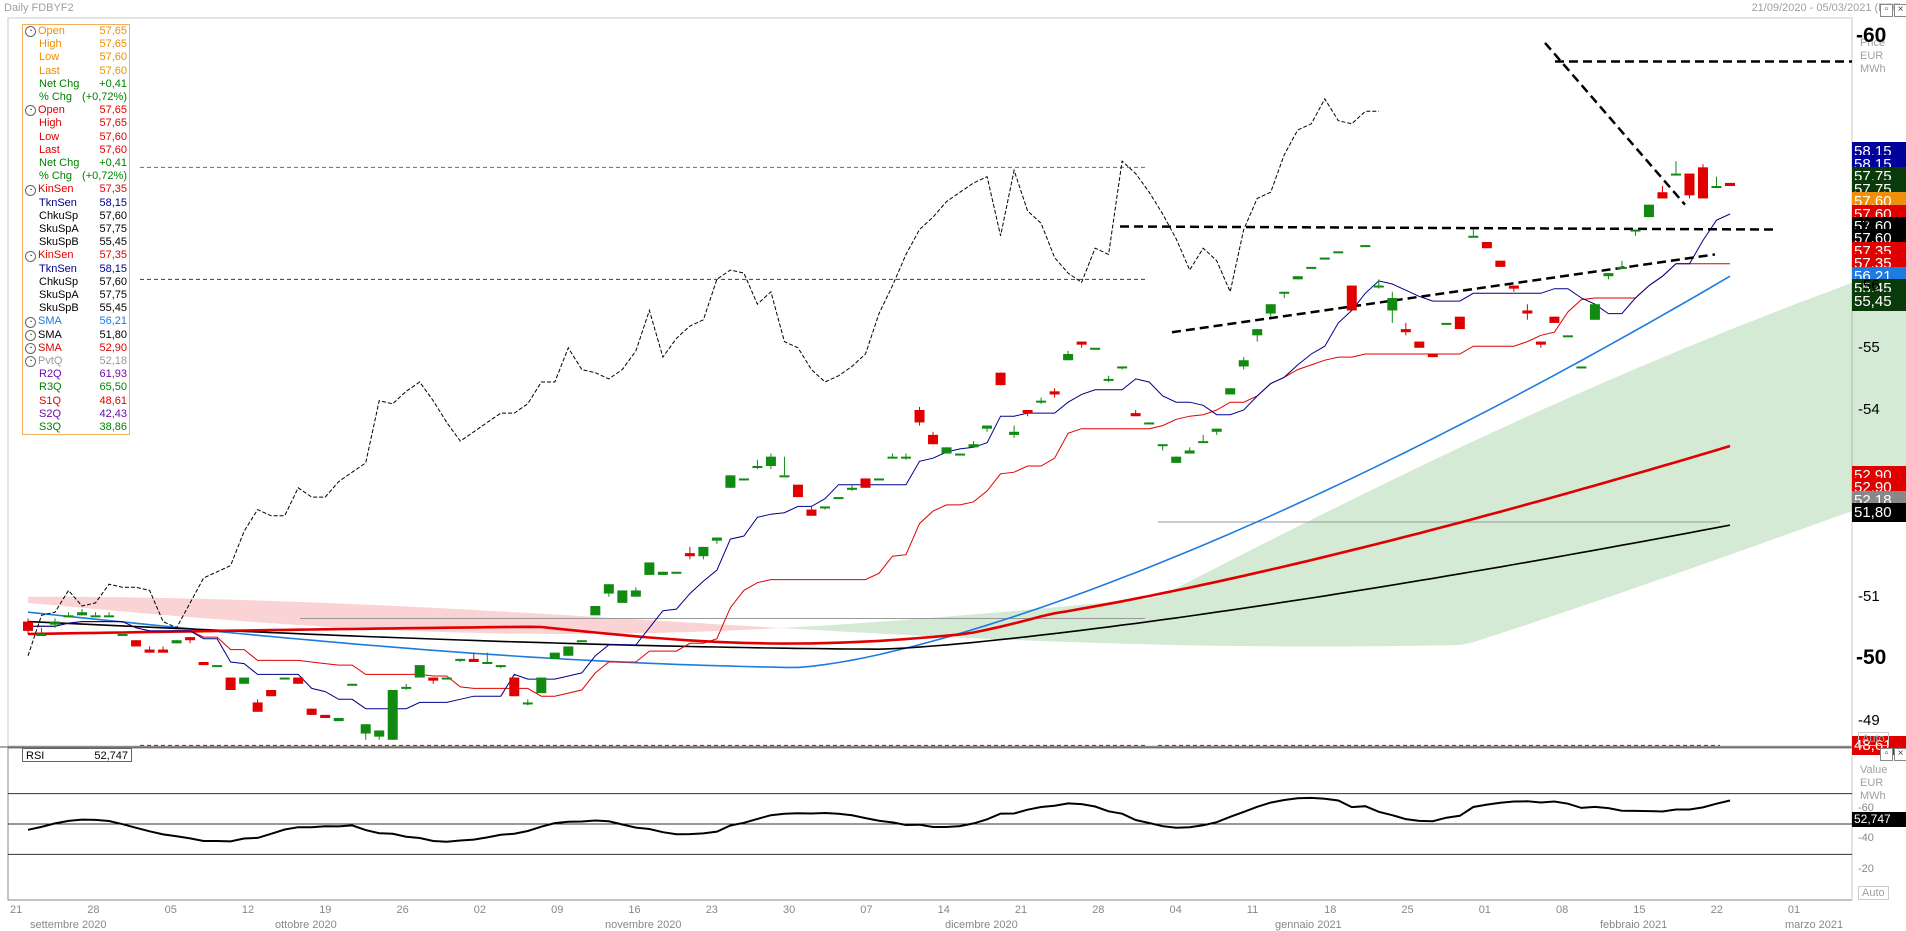  What do you see at coordinates (170, 910) in the screenshot?
I see `x-day-label: 05` at bounding box center [170, 910].